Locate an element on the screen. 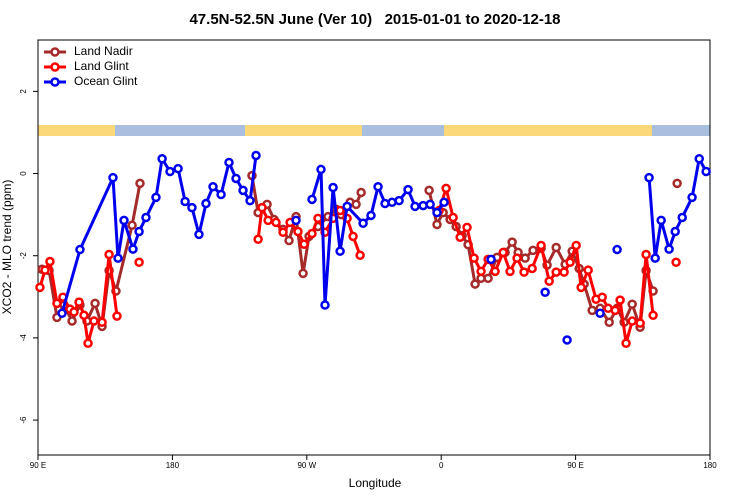 This screenshot has height=500, width=750. legend-label: Land Glint is located at coordinates (101, 66).